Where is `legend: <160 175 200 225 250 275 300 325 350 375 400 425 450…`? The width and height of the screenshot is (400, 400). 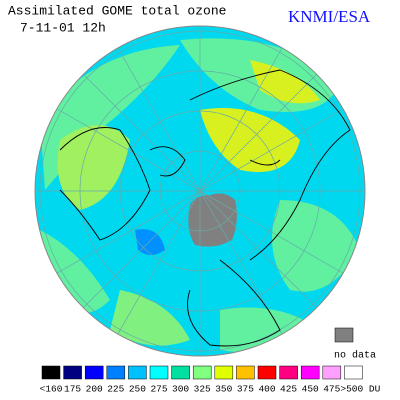
legend: <160 175 200 225 250 275 300 325 350 375 400 425 450… is located at coordinates (210, 380).